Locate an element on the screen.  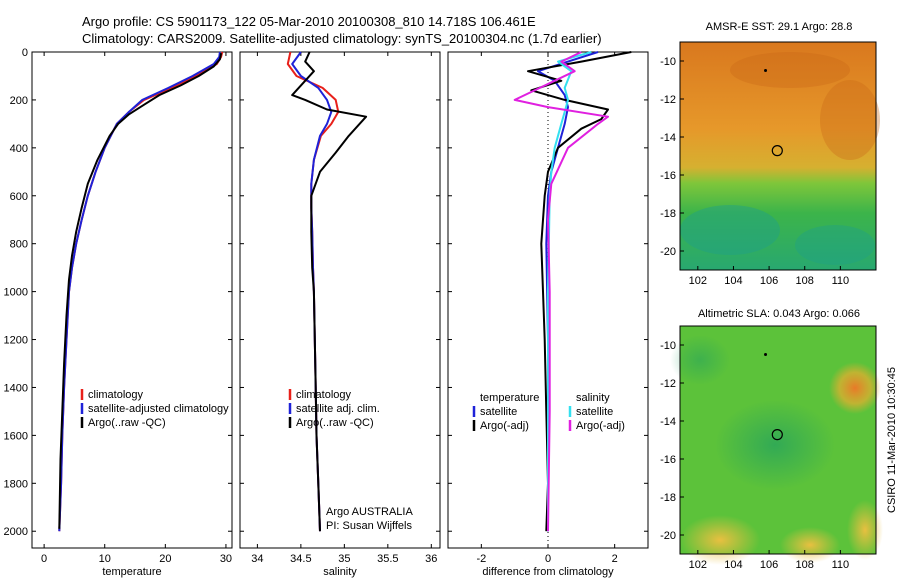
depth-tick-label: 0 is located at coordinates (25, 53).